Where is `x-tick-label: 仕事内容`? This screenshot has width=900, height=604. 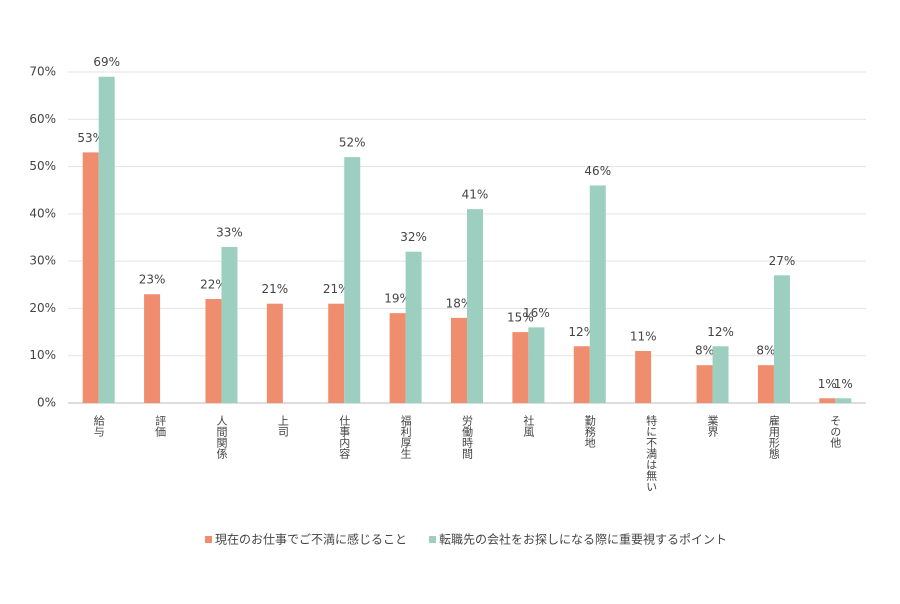 x-tick-label: 仕事内容 is located at coordinates (344, 437).